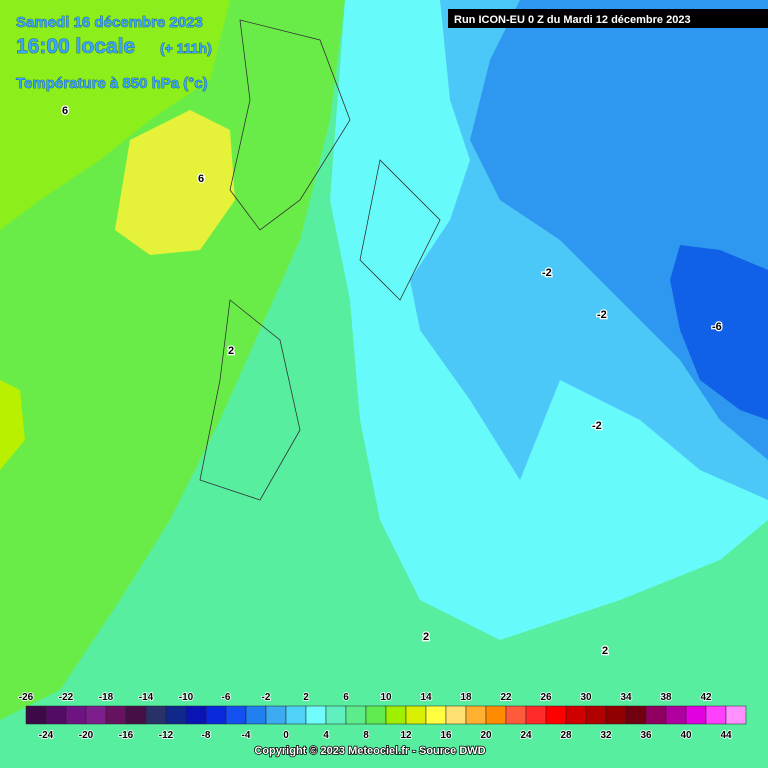 The image size is (768, 773). I want to click on scale-label: 4, so click(326, 735).